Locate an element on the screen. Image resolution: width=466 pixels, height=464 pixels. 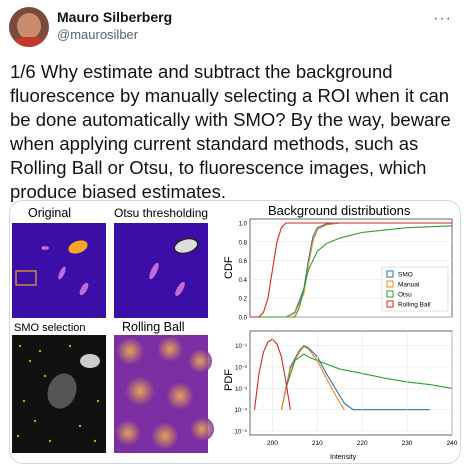
otsu-image is located at coordinates (161, 270).